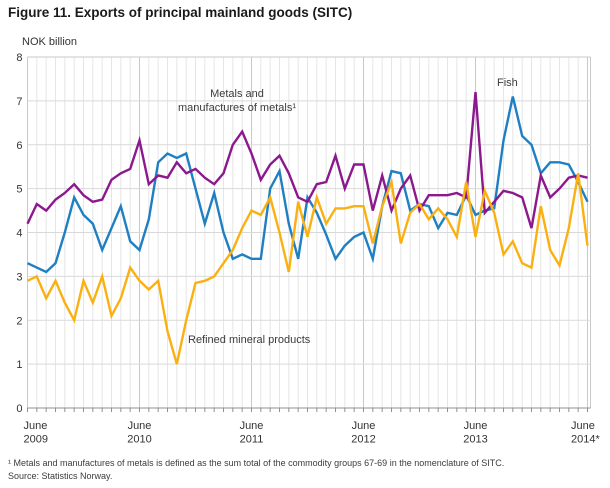 The height and width of the screenshot is (488, 610). Describe the element at coordinates (139, 440) in the screenshot. I see `x-tick-label: 2010` at that location.